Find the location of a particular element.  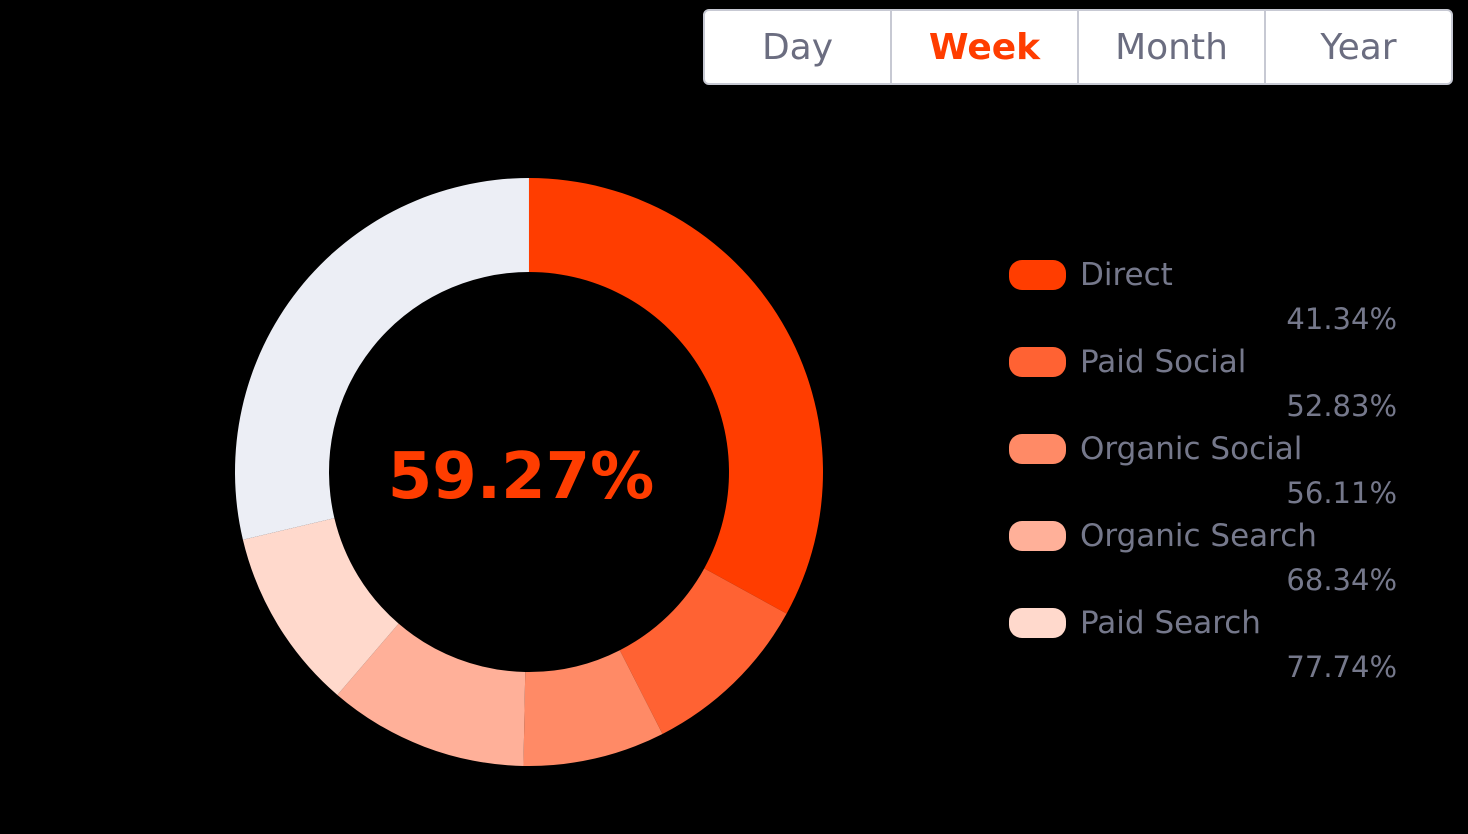

slice-paid-search is located at coordinates (320, 606).